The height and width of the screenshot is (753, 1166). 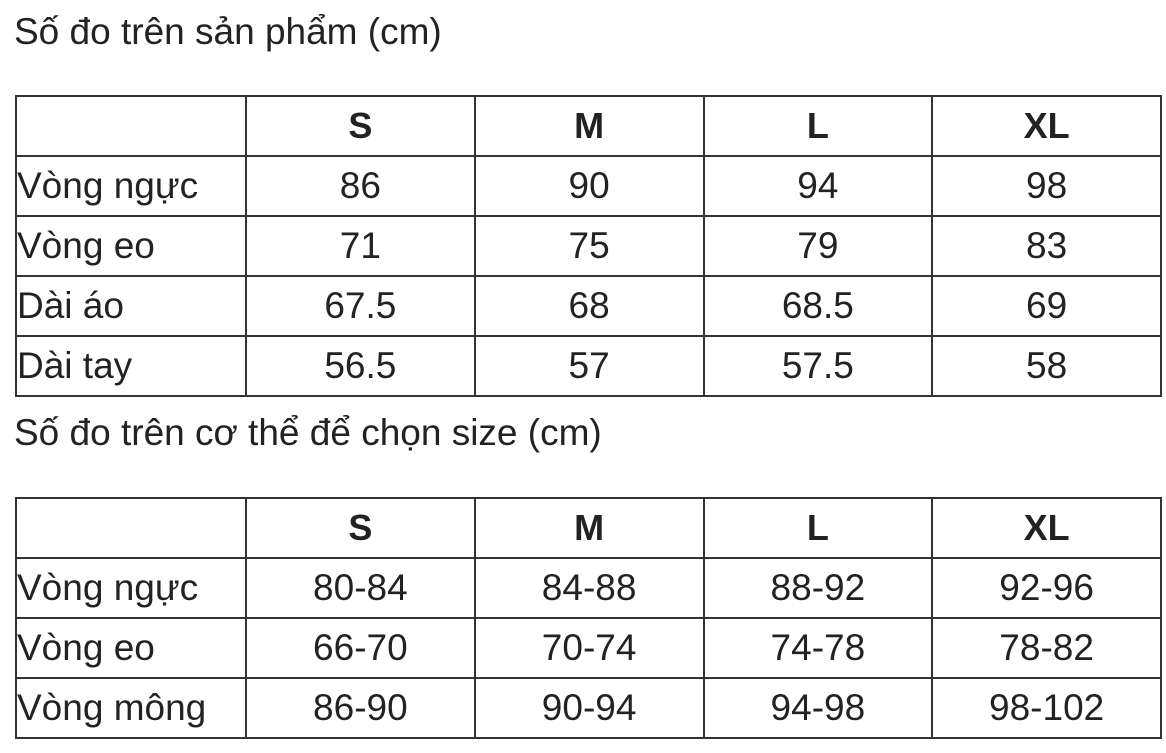 I want to click on table-cell: 98, so click(x=1046, y=186).